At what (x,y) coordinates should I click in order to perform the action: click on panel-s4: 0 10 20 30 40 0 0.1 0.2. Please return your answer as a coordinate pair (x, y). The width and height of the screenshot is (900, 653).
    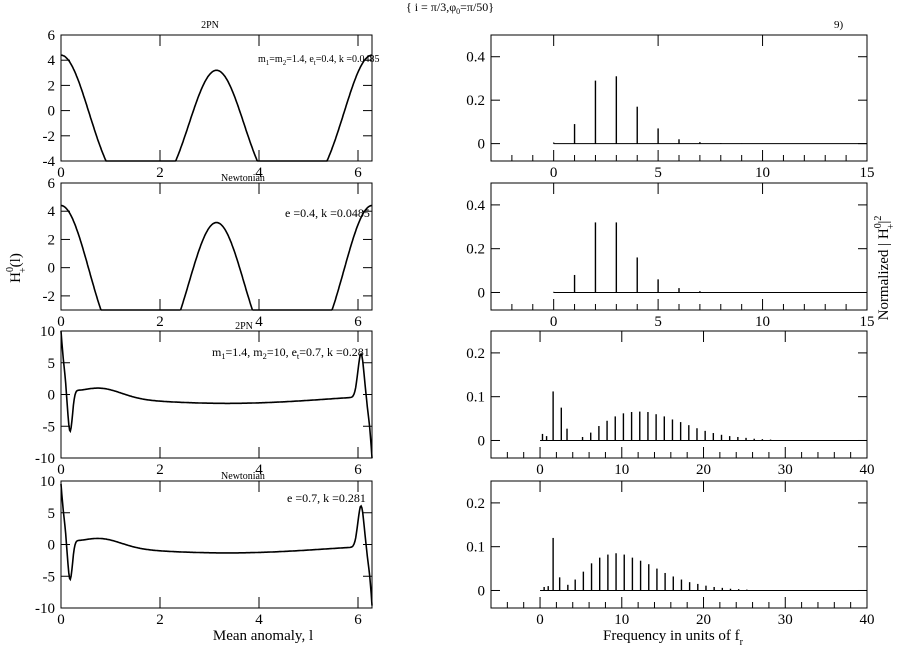
    Looking at the image, I should click on (670, 554).